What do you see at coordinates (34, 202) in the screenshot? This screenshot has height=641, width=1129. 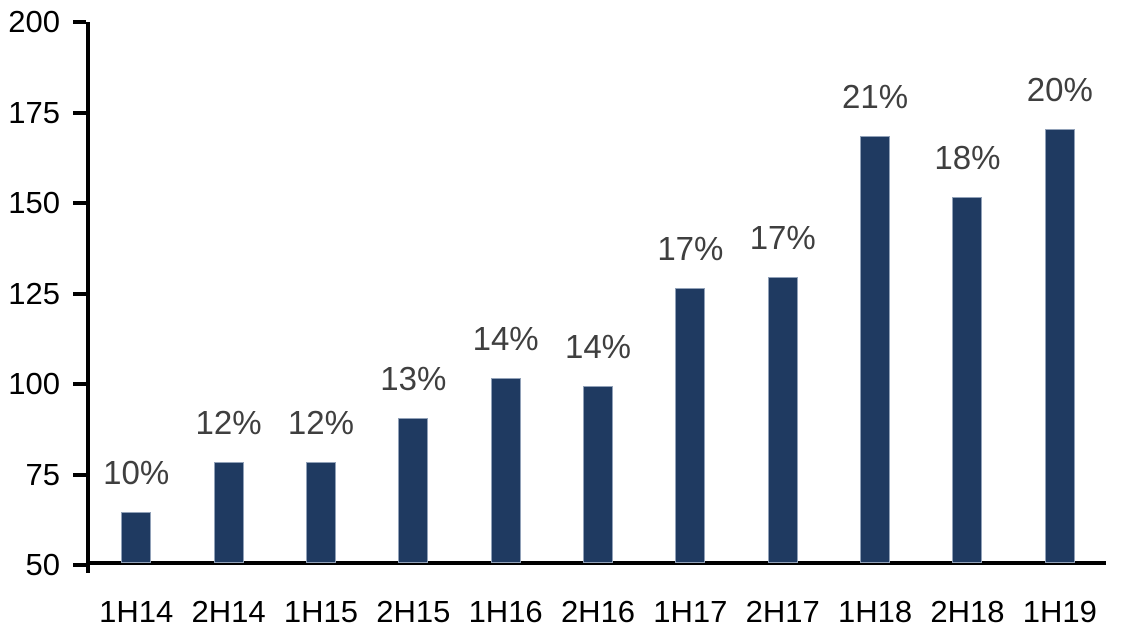 I see `y-axis-tick-label: 150` at bounding box center [34, 202].